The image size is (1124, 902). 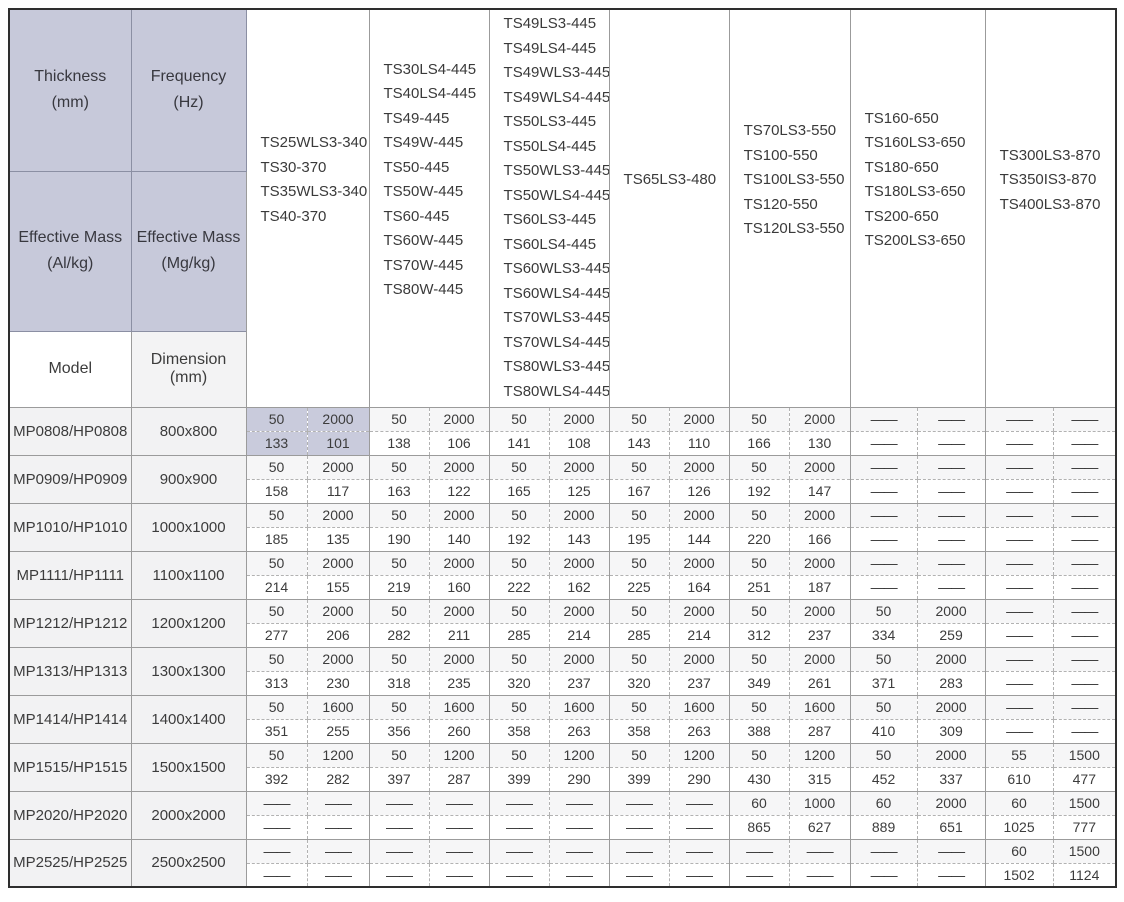 What do you see at coordinates (70, 479) in the screenshot?
I see `model-cell: MP0909/HP0909` at bounding box center [70, 479].